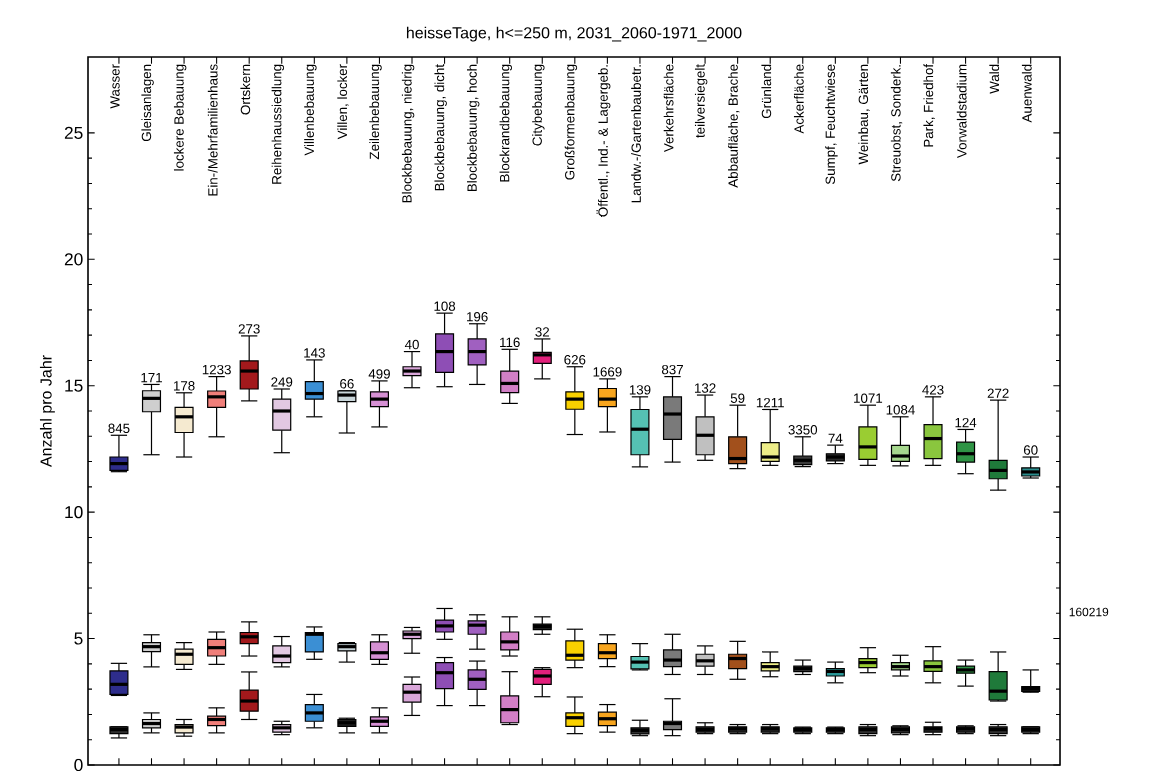 This screenshot has height=771, width=1163. Describe the element at coordinates (668, 108) in the screenshot. I see `x-tick-label: Verkehrsfläche` at that location.